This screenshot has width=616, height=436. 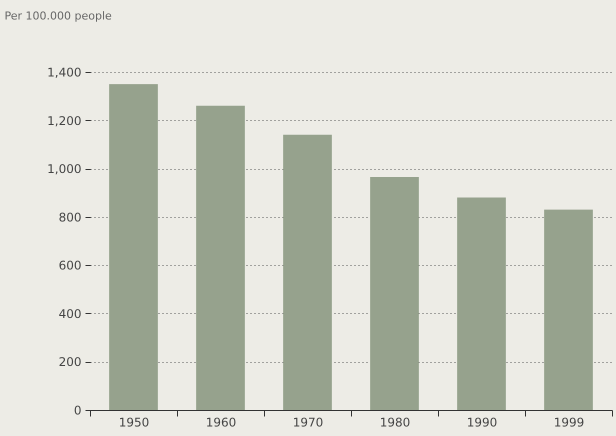 What do you see at coordinates (78, 411) in the screenshot?
I see `y-tick-label: 0` at bounding box center [78, 411].